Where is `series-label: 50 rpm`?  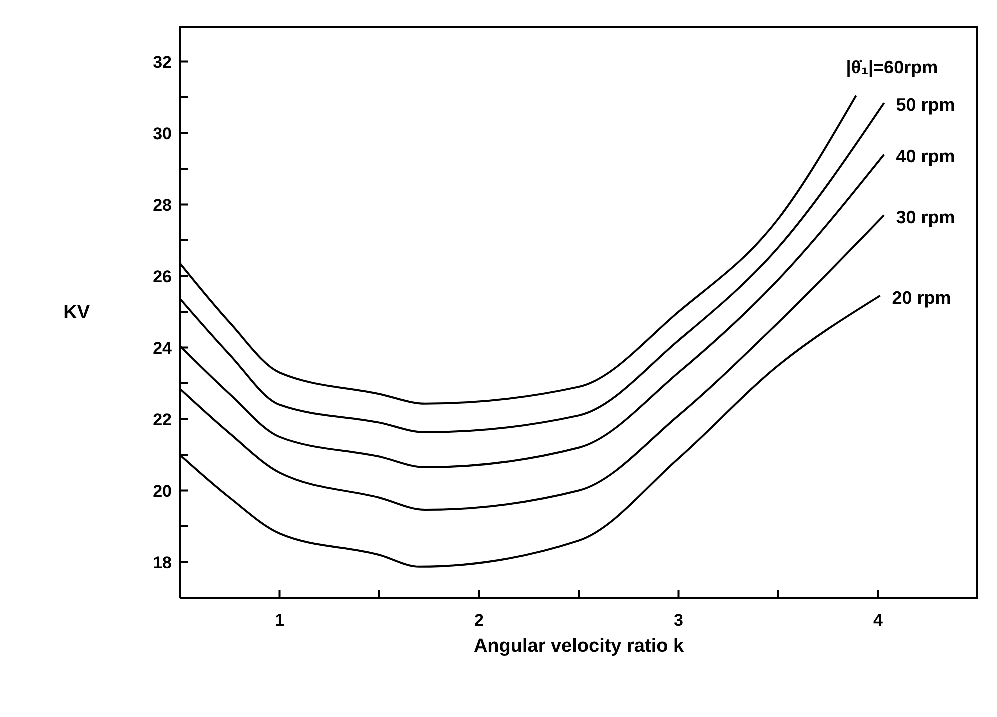
series-label: 50 rpm is located at coordinates (926, 105).